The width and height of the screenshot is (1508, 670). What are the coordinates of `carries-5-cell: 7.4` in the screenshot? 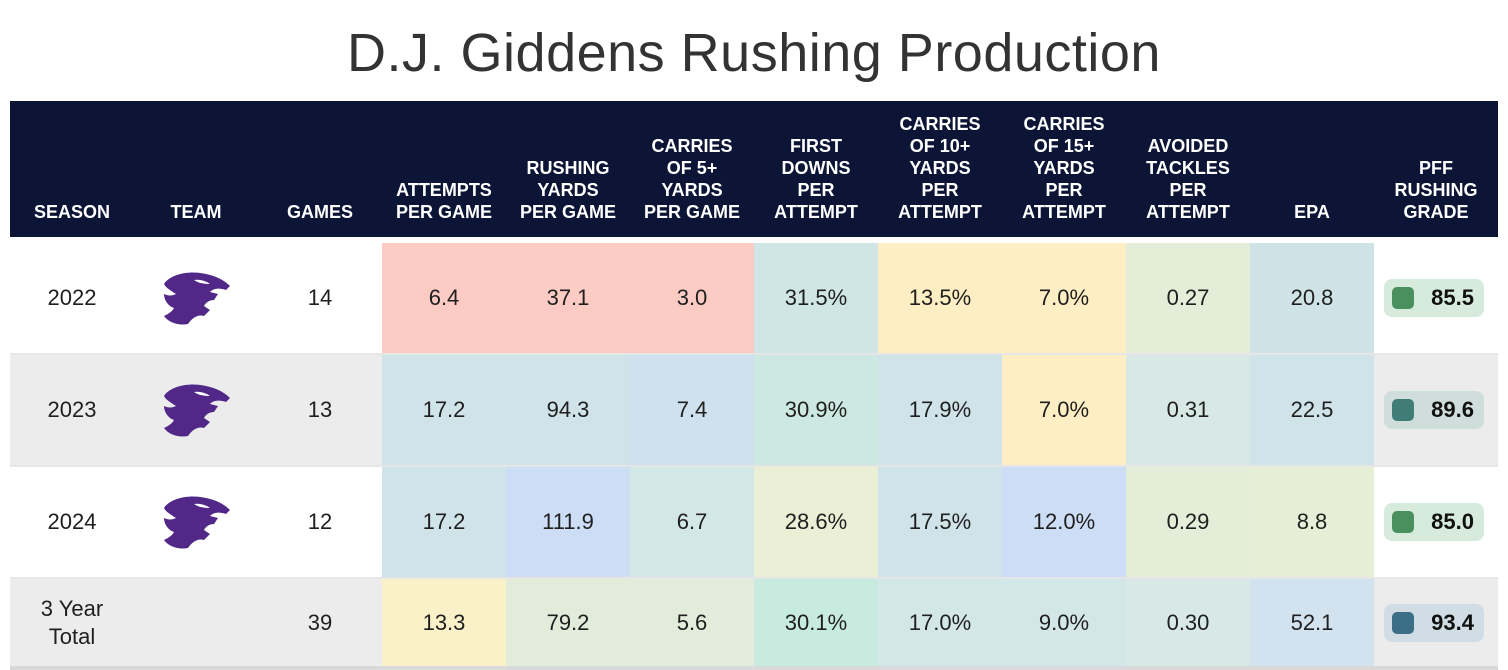 It's located at (692, 410).